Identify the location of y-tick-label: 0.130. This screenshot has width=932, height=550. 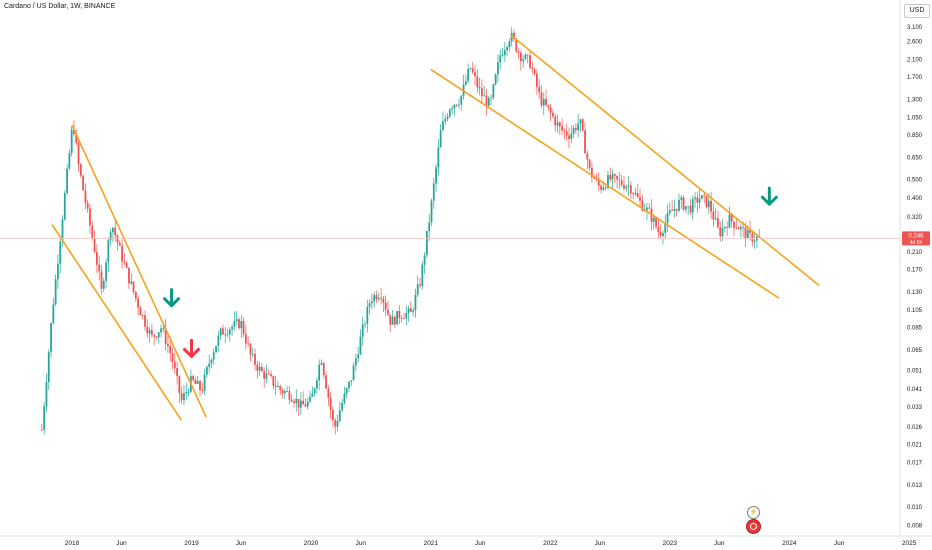
(915, 293).